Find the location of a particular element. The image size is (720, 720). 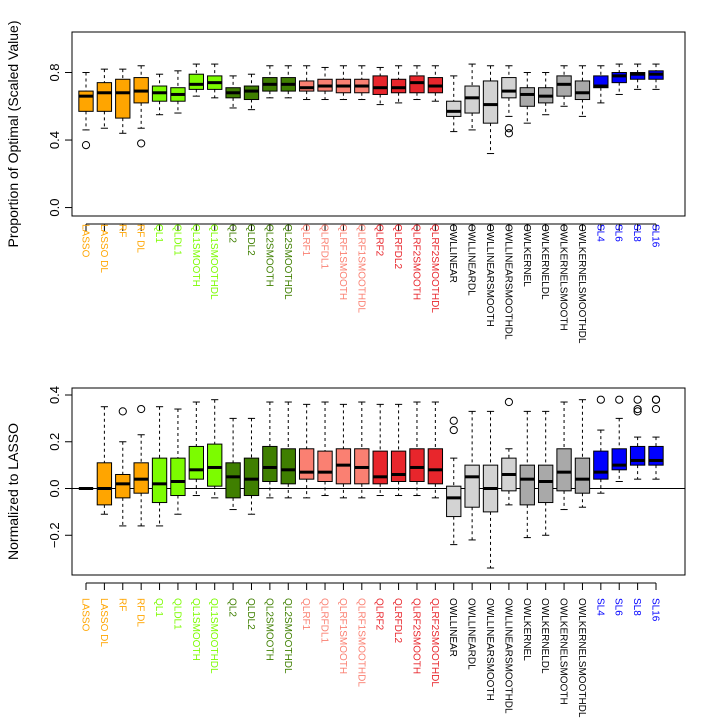

y-tick-label: 0.0 is located at coordinates (54, 488).